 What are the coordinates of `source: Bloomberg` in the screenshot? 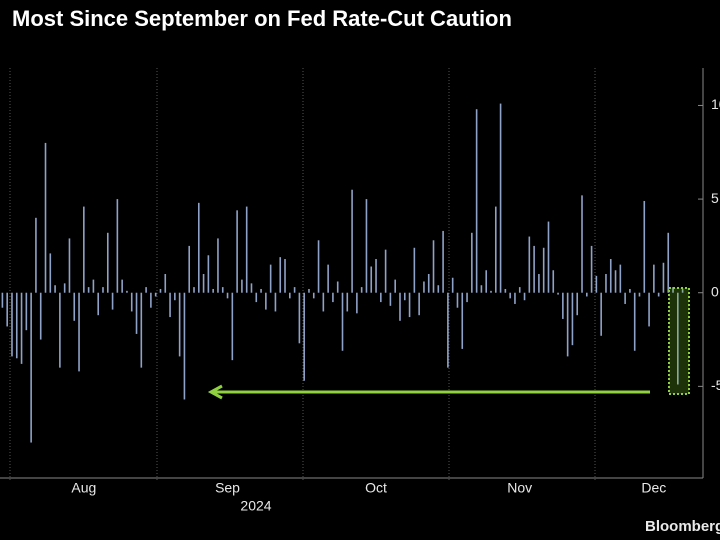 It's located at (682, 526).